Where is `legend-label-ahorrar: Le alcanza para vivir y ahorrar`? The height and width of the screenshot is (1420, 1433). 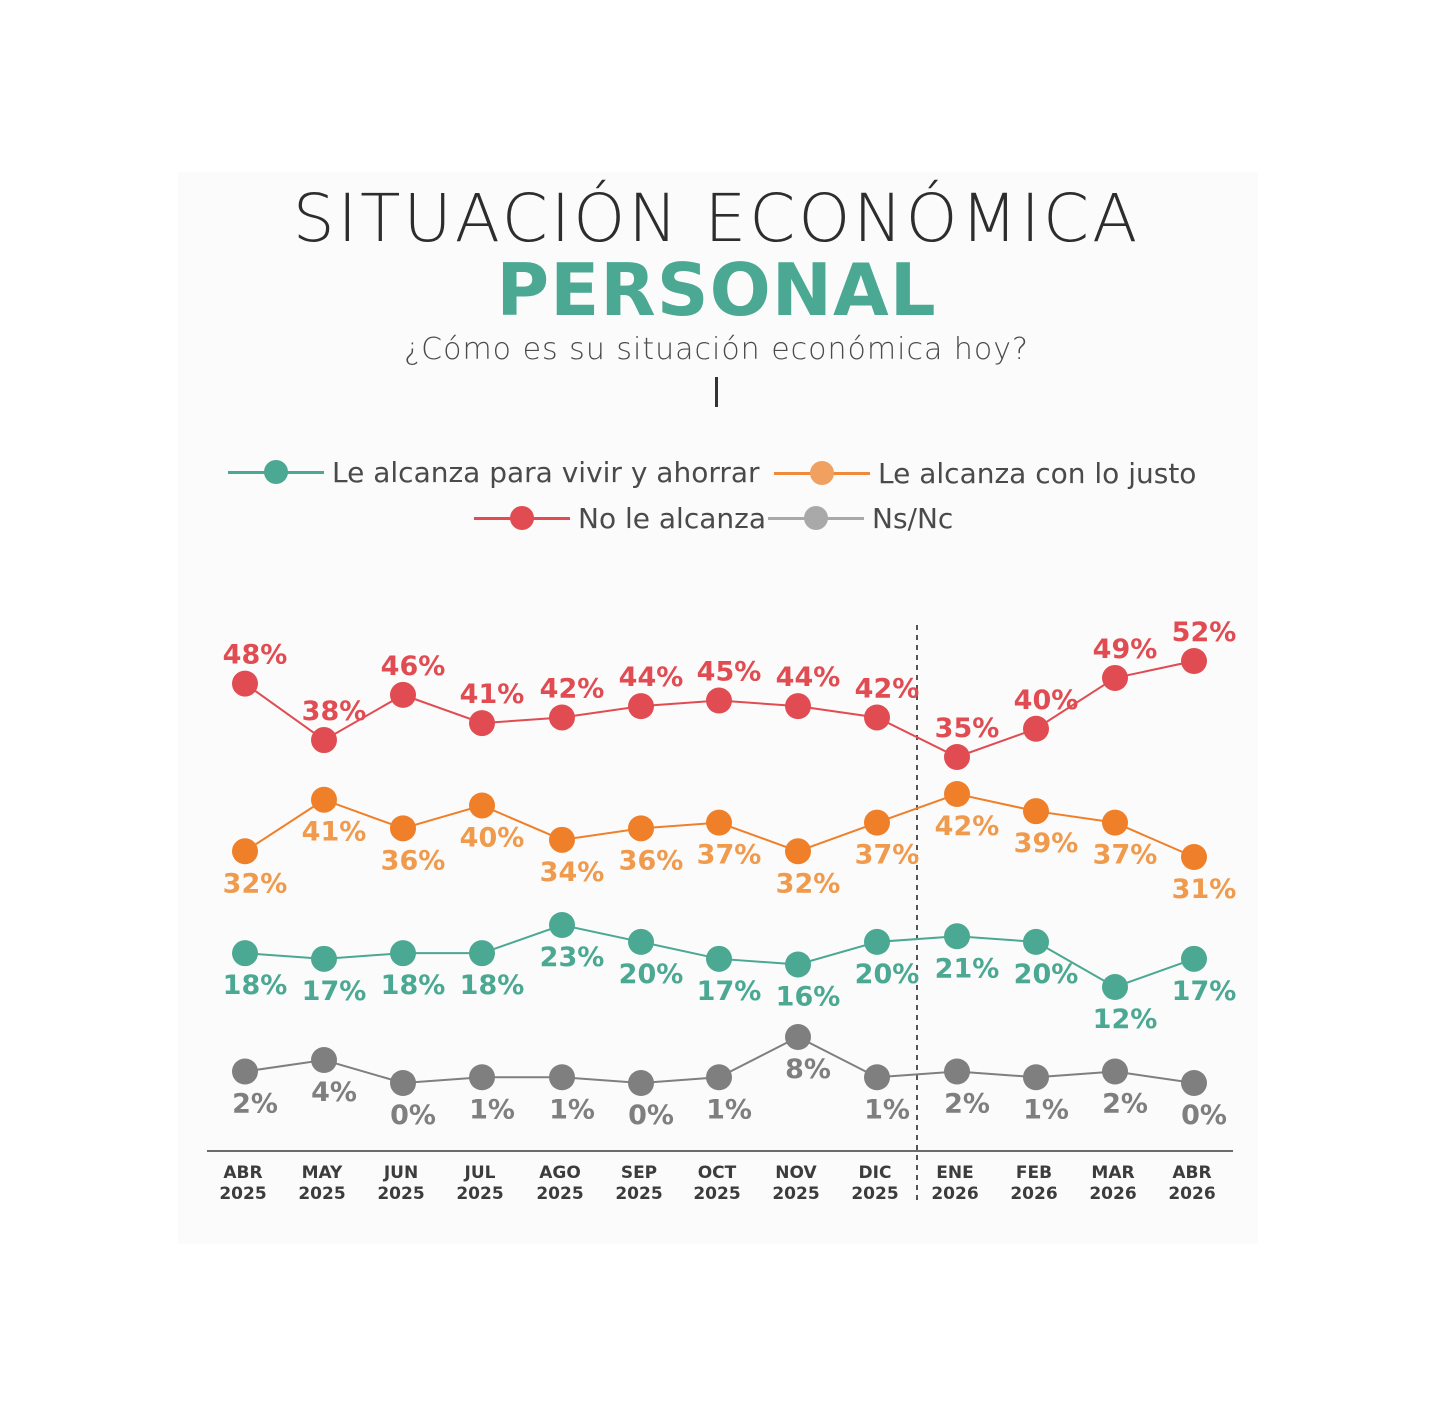 legend-label-ahorrar: Le alcanza para vivir y ahorrar is located at coordinates (546, 472).